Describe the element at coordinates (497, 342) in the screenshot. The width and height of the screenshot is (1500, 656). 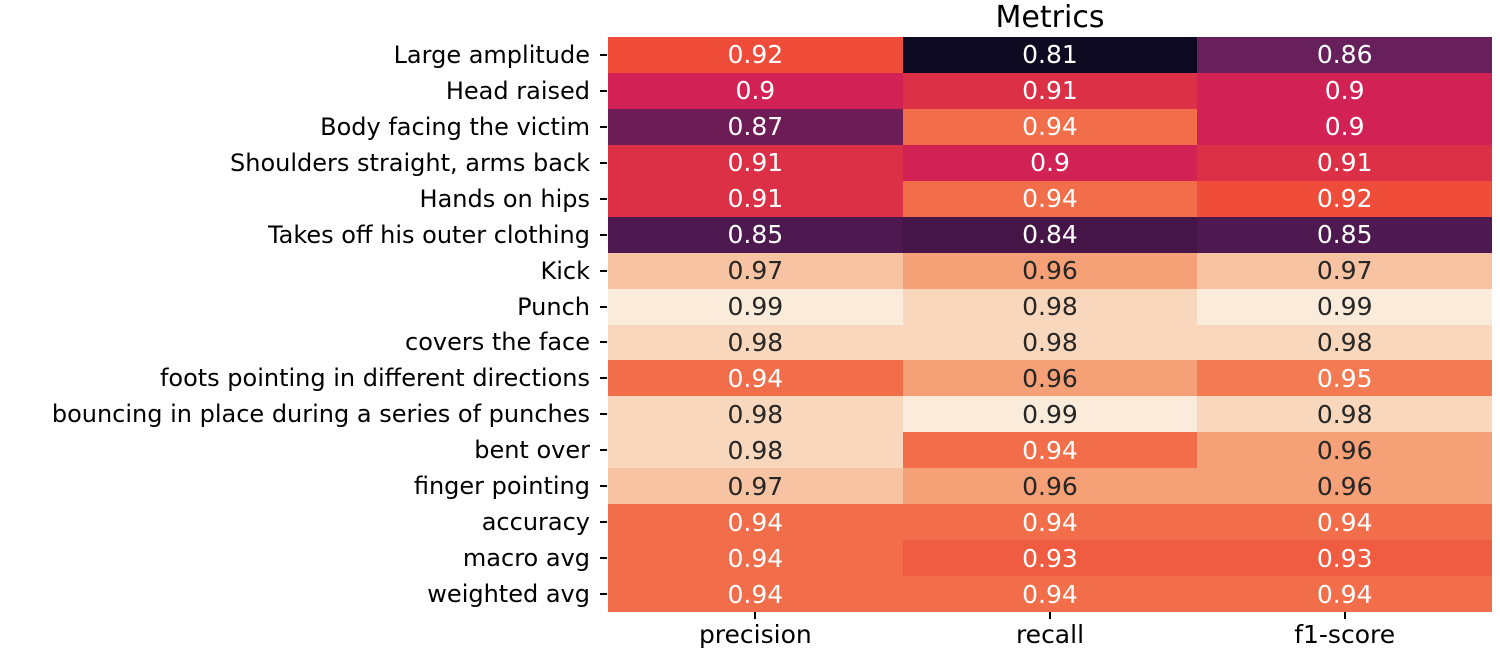
I see `row-label: covers the face` at that location.